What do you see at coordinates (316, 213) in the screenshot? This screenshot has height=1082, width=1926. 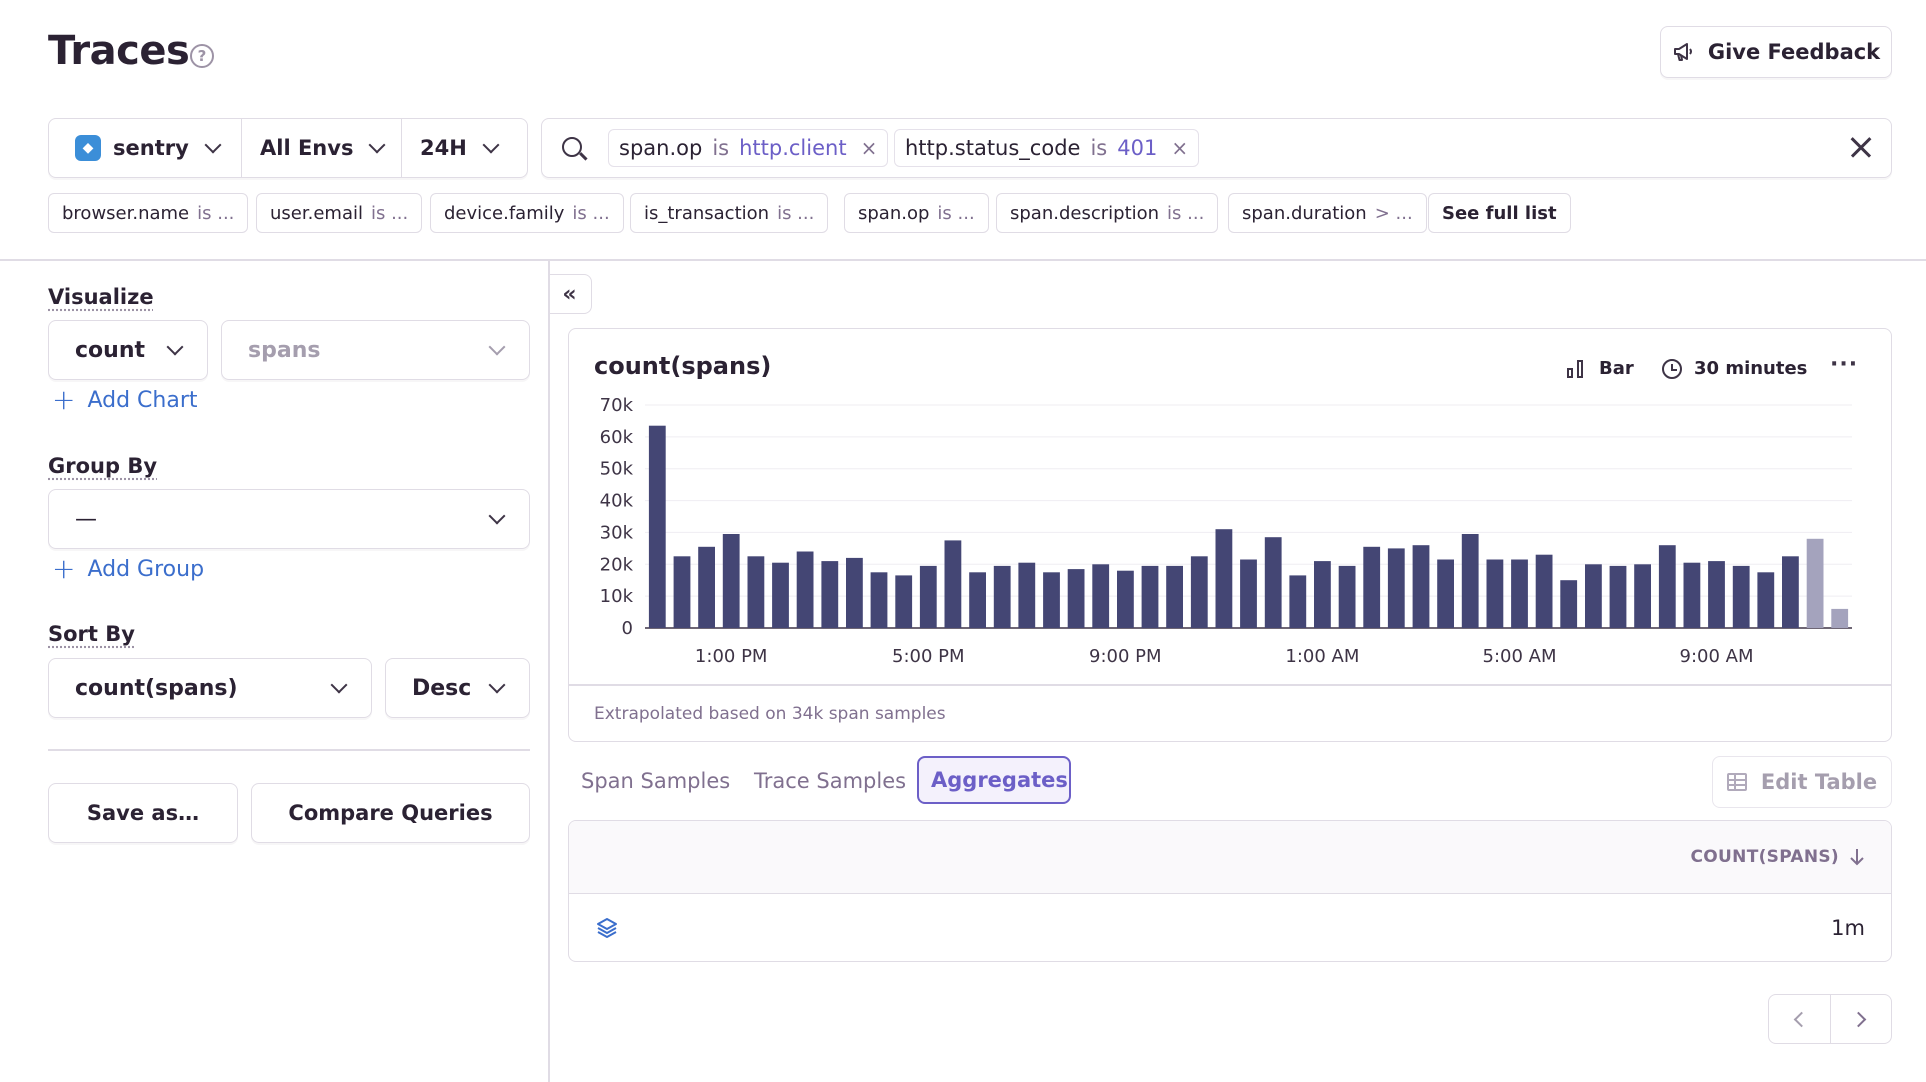 I see `chip-key: user.email` at bounding box center [316, 213].